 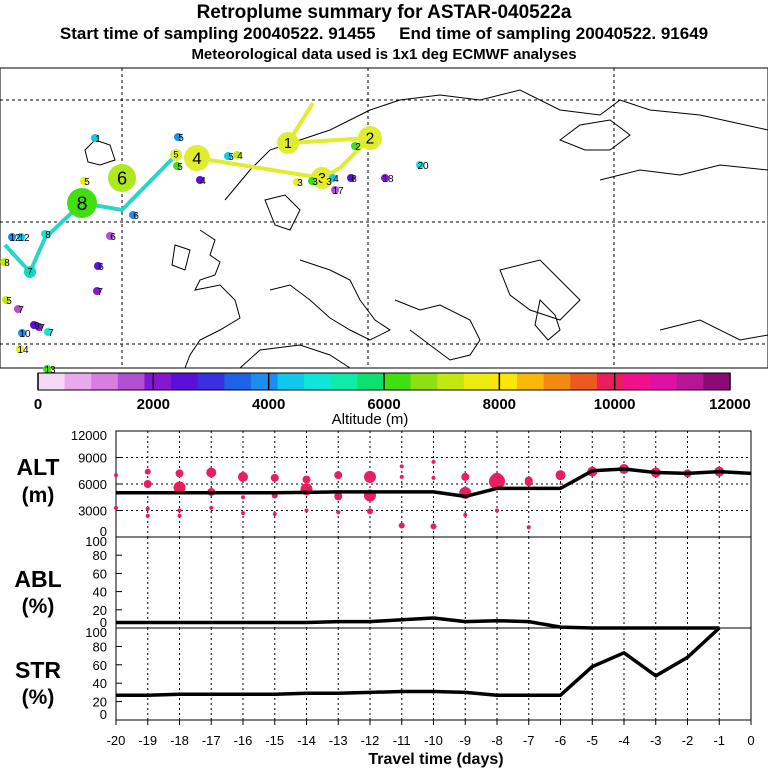 What do you see at coordinates (322, 179) in the screenshot?
I see `trajectory-day-label: 3` at bounding box center [322, 179].